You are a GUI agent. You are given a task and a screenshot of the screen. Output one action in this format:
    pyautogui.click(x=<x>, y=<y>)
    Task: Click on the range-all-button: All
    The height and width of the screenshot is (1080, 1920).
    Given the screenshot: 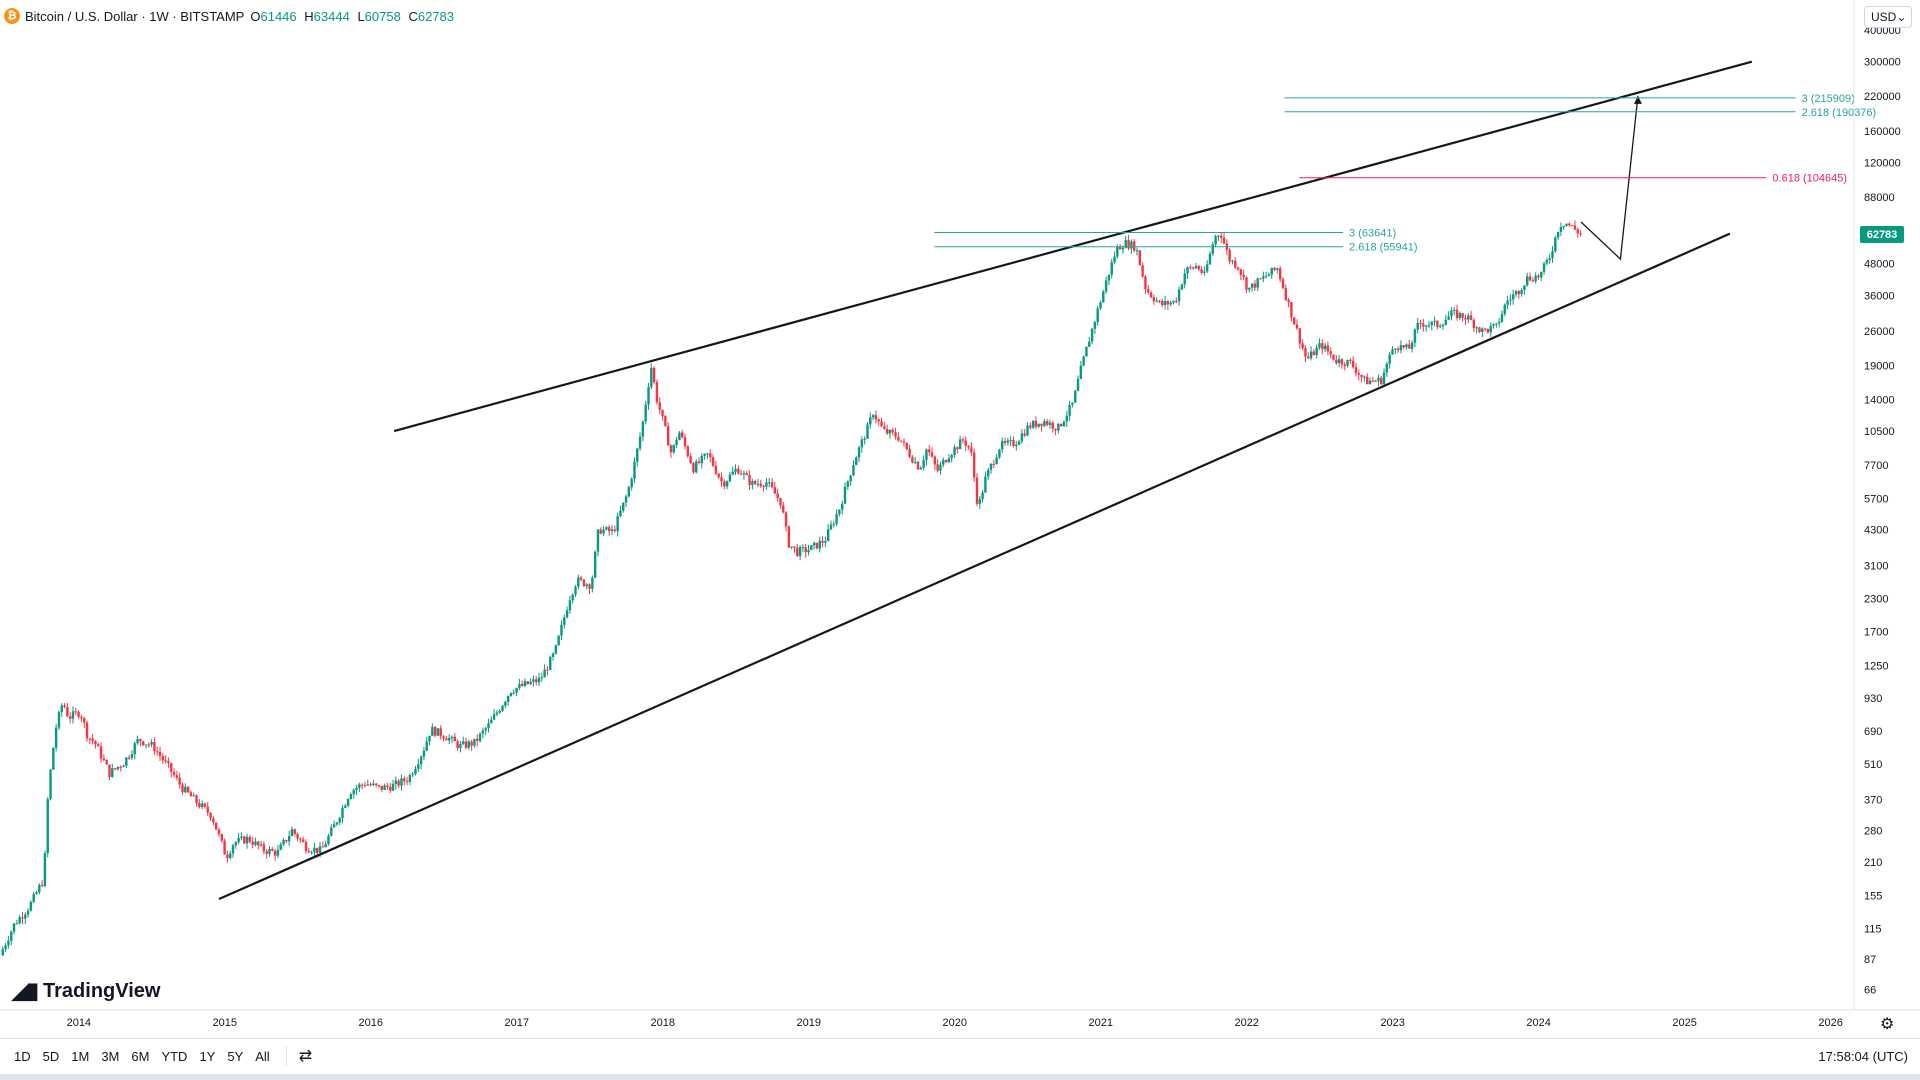 What is the action you would take?
    pyautogui.click(x=262, y=1056)
    